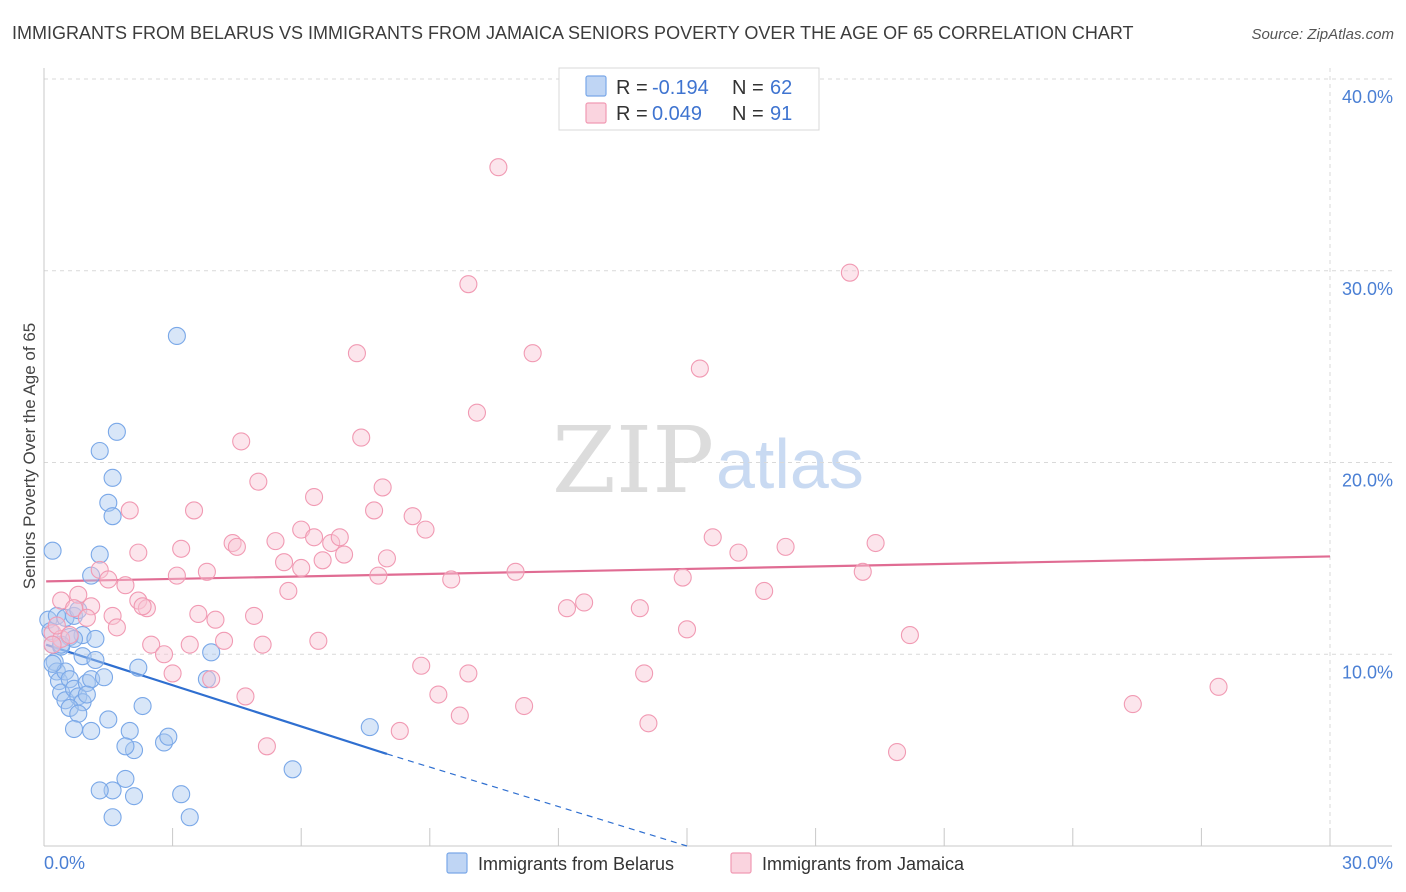  What do you see at coordinates (632, 88) in the screenshot?
I see `legend-r-label-belarus: R =` at bounding box center [632, 88].